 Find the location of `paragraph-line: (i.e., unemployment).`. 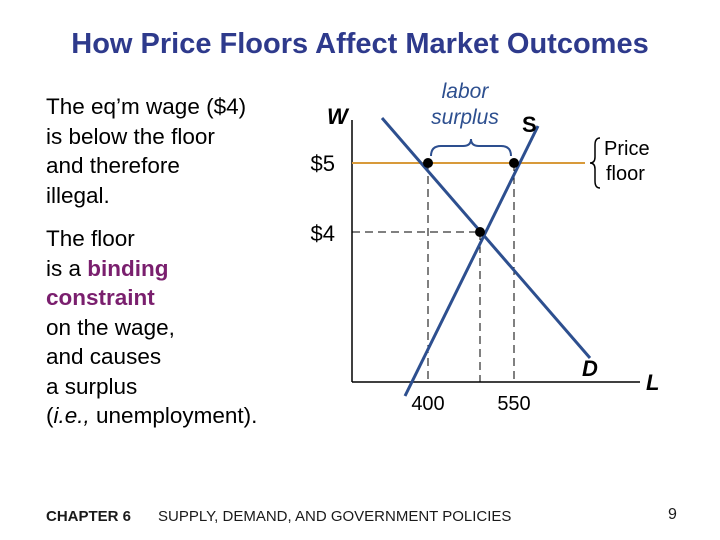

paragraph-line: (i.e., unemployment). is located at coordinates (152, 415).